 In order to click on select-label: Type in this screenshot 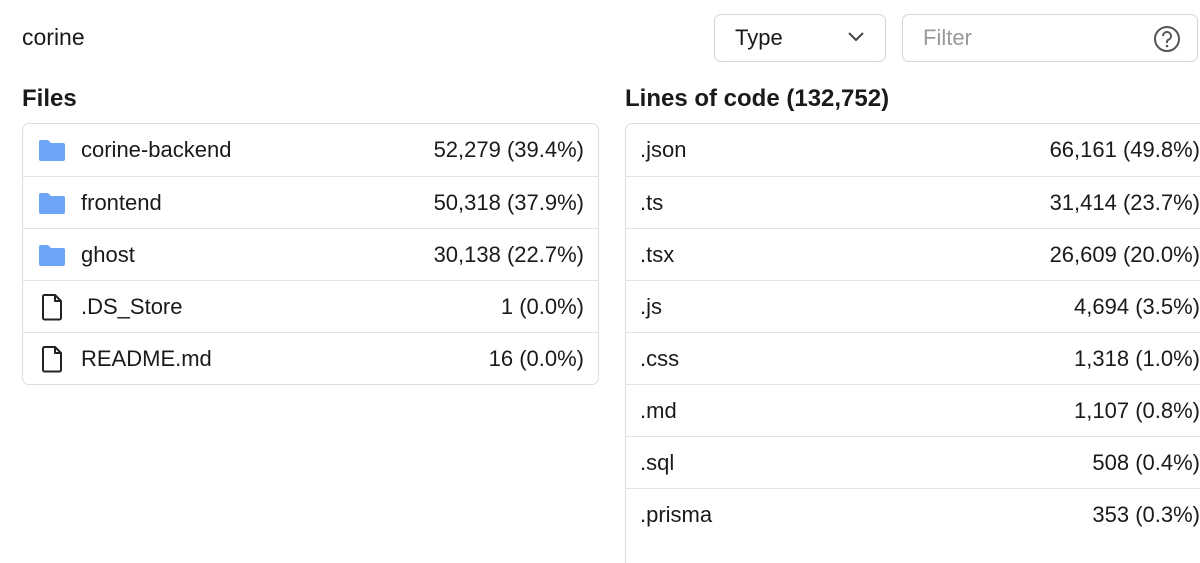, I will do `click(759, 37)`.